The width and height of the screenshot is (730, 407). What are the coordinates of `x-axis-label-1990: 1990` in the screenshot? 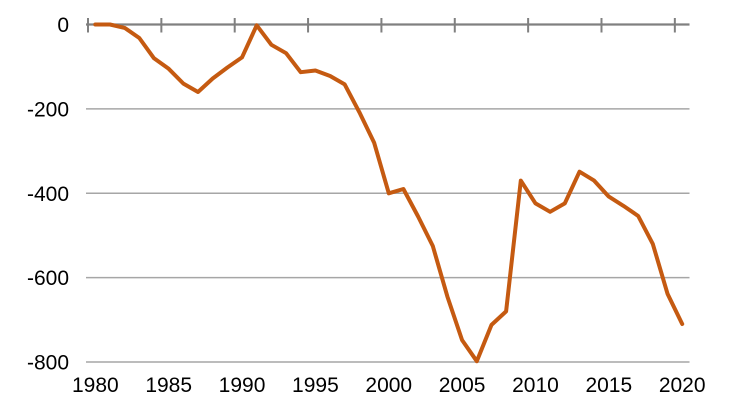 It's located at (242, 385).